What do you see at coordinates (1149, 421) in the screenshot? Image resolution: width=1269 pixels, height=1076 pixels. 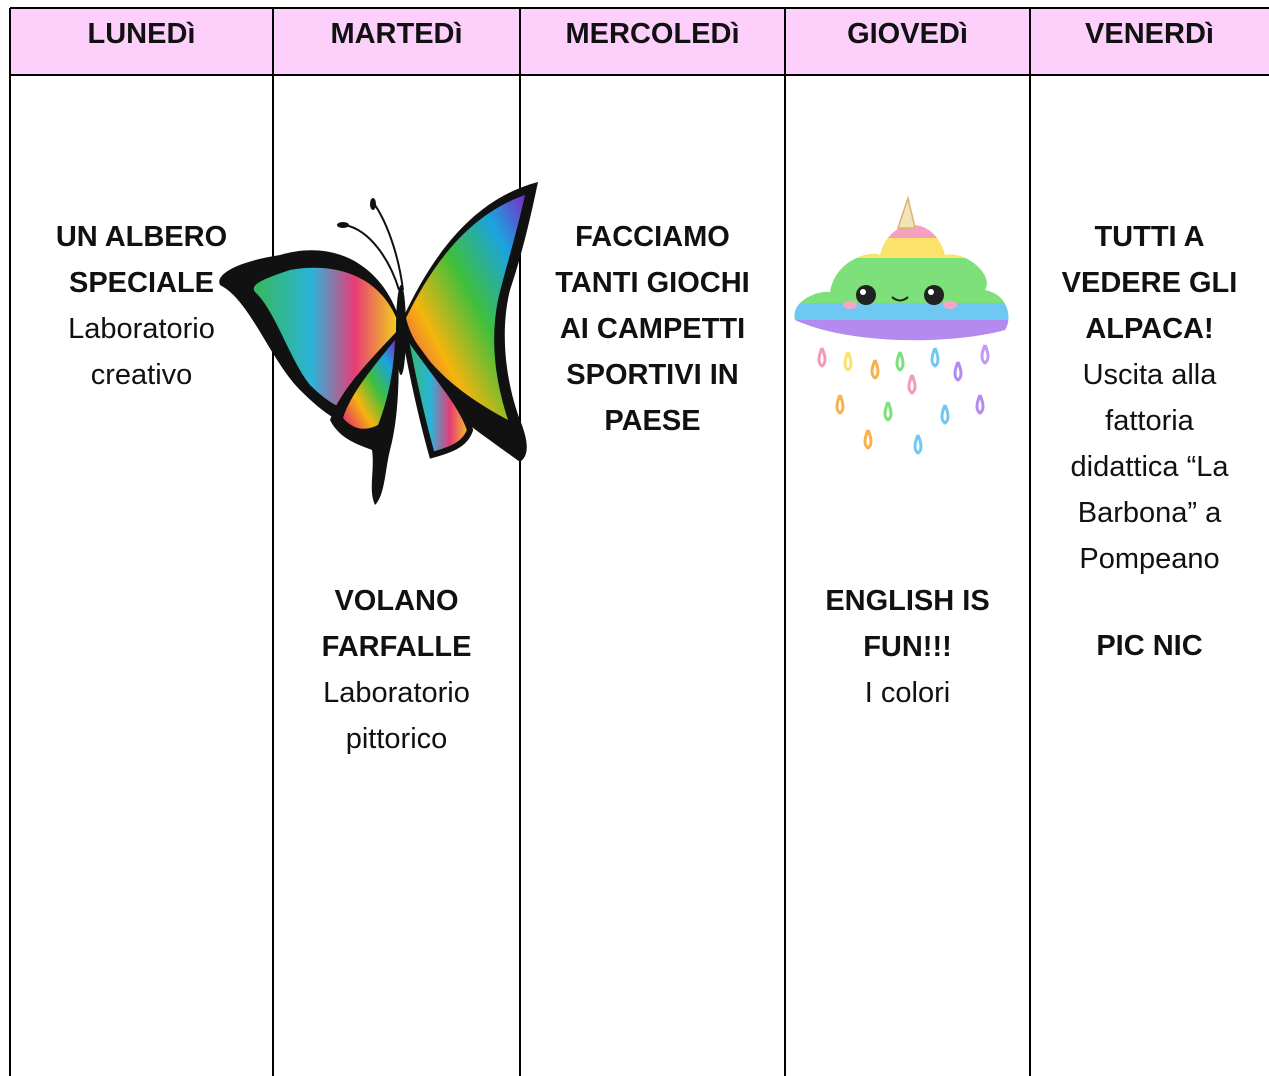 I see `activity-description: fattoria` at bounding box center [1149, 421].